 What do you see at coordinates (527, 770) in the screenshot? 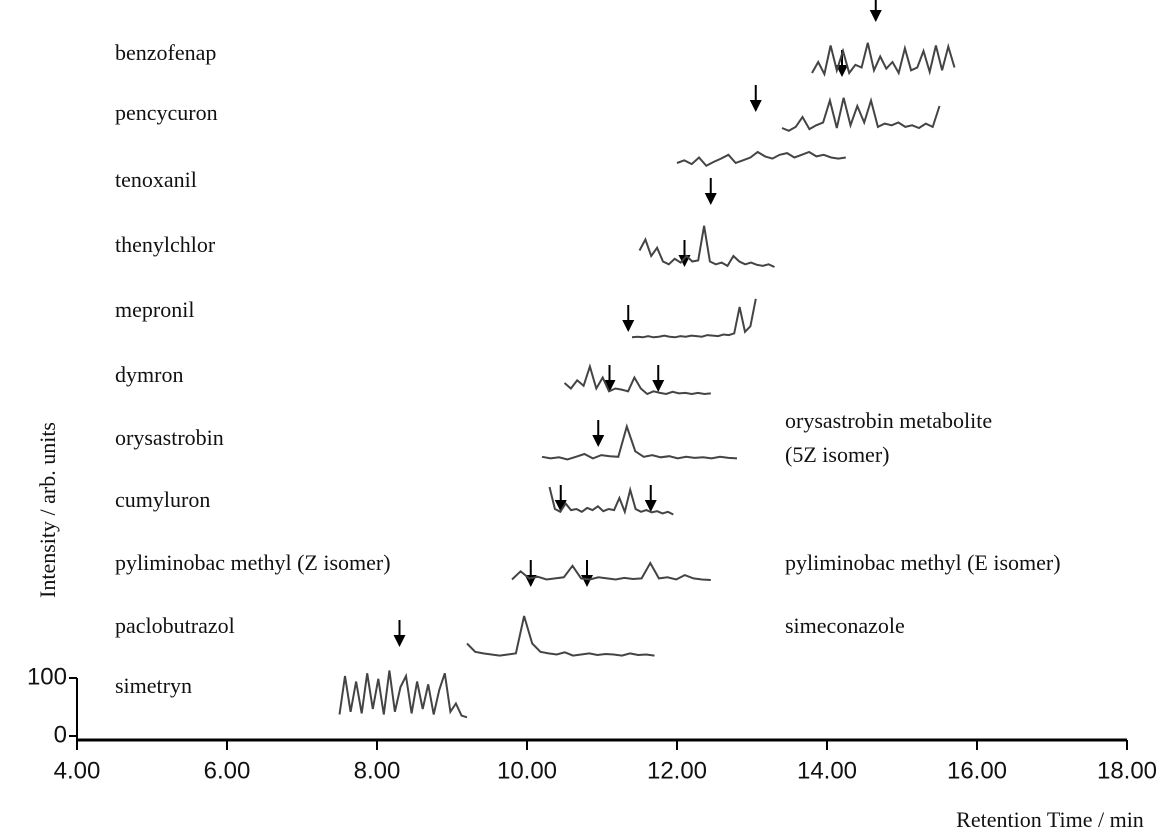
I see `x-tick-label: 10.00` at bounding box center [527, 770].